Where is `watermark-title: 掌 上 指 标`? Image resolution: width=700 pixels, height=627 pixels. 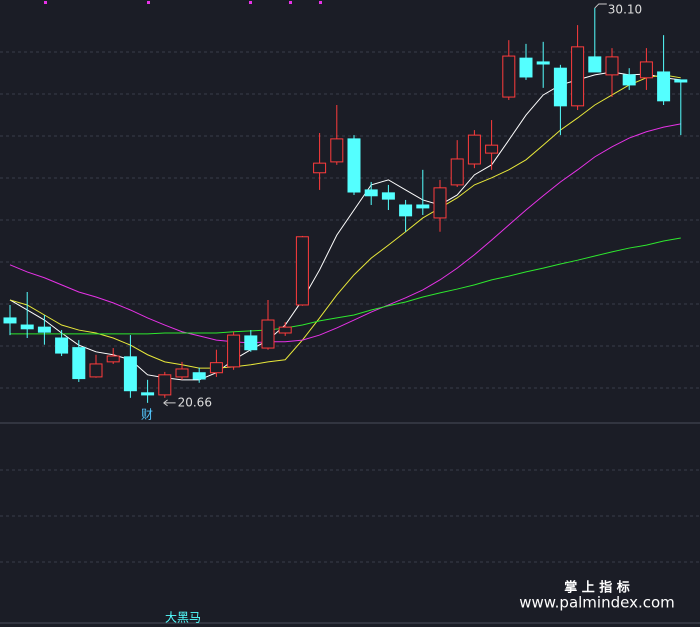 watermark-title: 掌 上 指 标 is located at coordinates (597, 588).